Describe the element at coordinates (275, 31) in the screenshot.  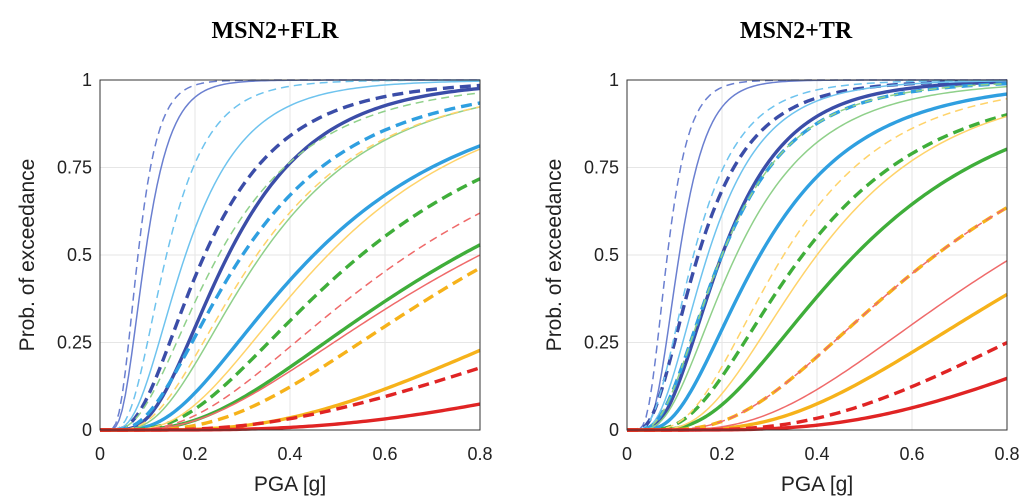
I see `chart-title: MSN2+FLR` at that location.